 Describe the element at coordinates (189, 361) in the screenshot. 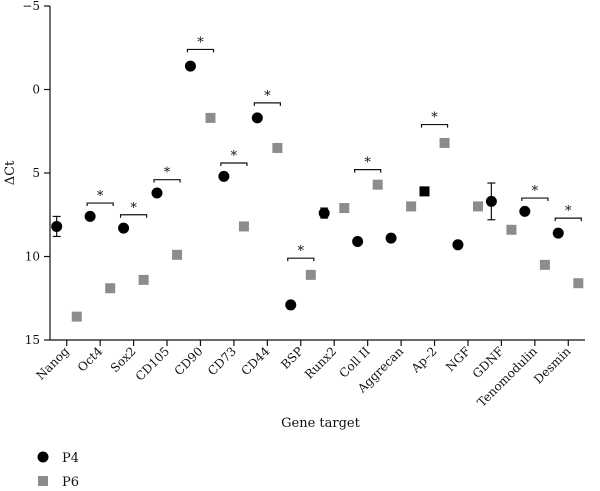

I see `x-tick-label-cd90: CD90` at that location.